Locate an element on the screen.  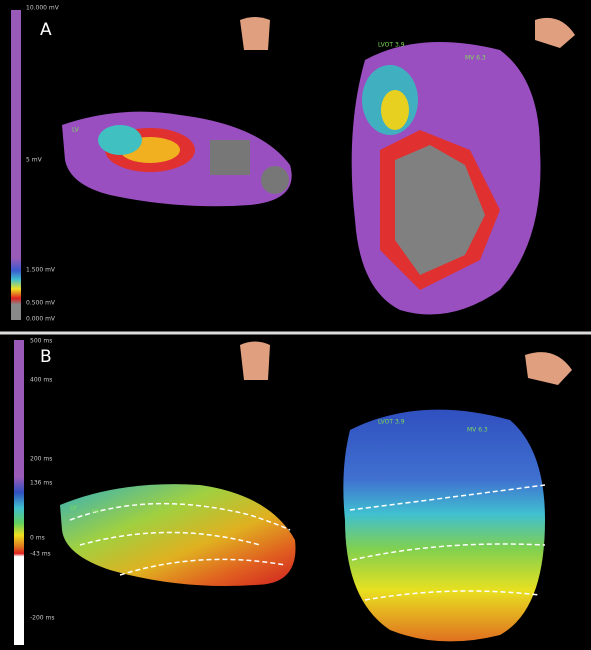
scale-label: 200 ms is located at coordinates (41, 459).